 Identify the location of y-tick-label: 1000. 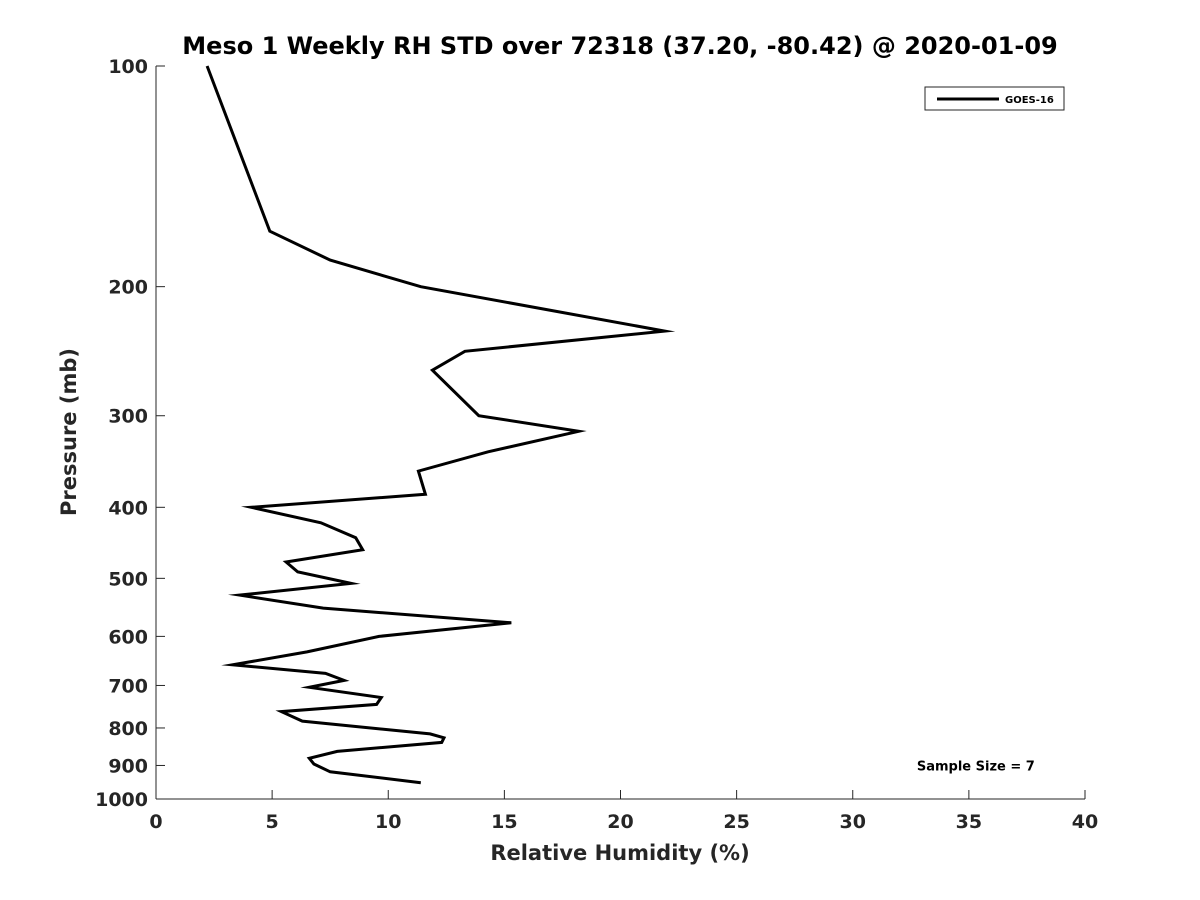
(121, 800).